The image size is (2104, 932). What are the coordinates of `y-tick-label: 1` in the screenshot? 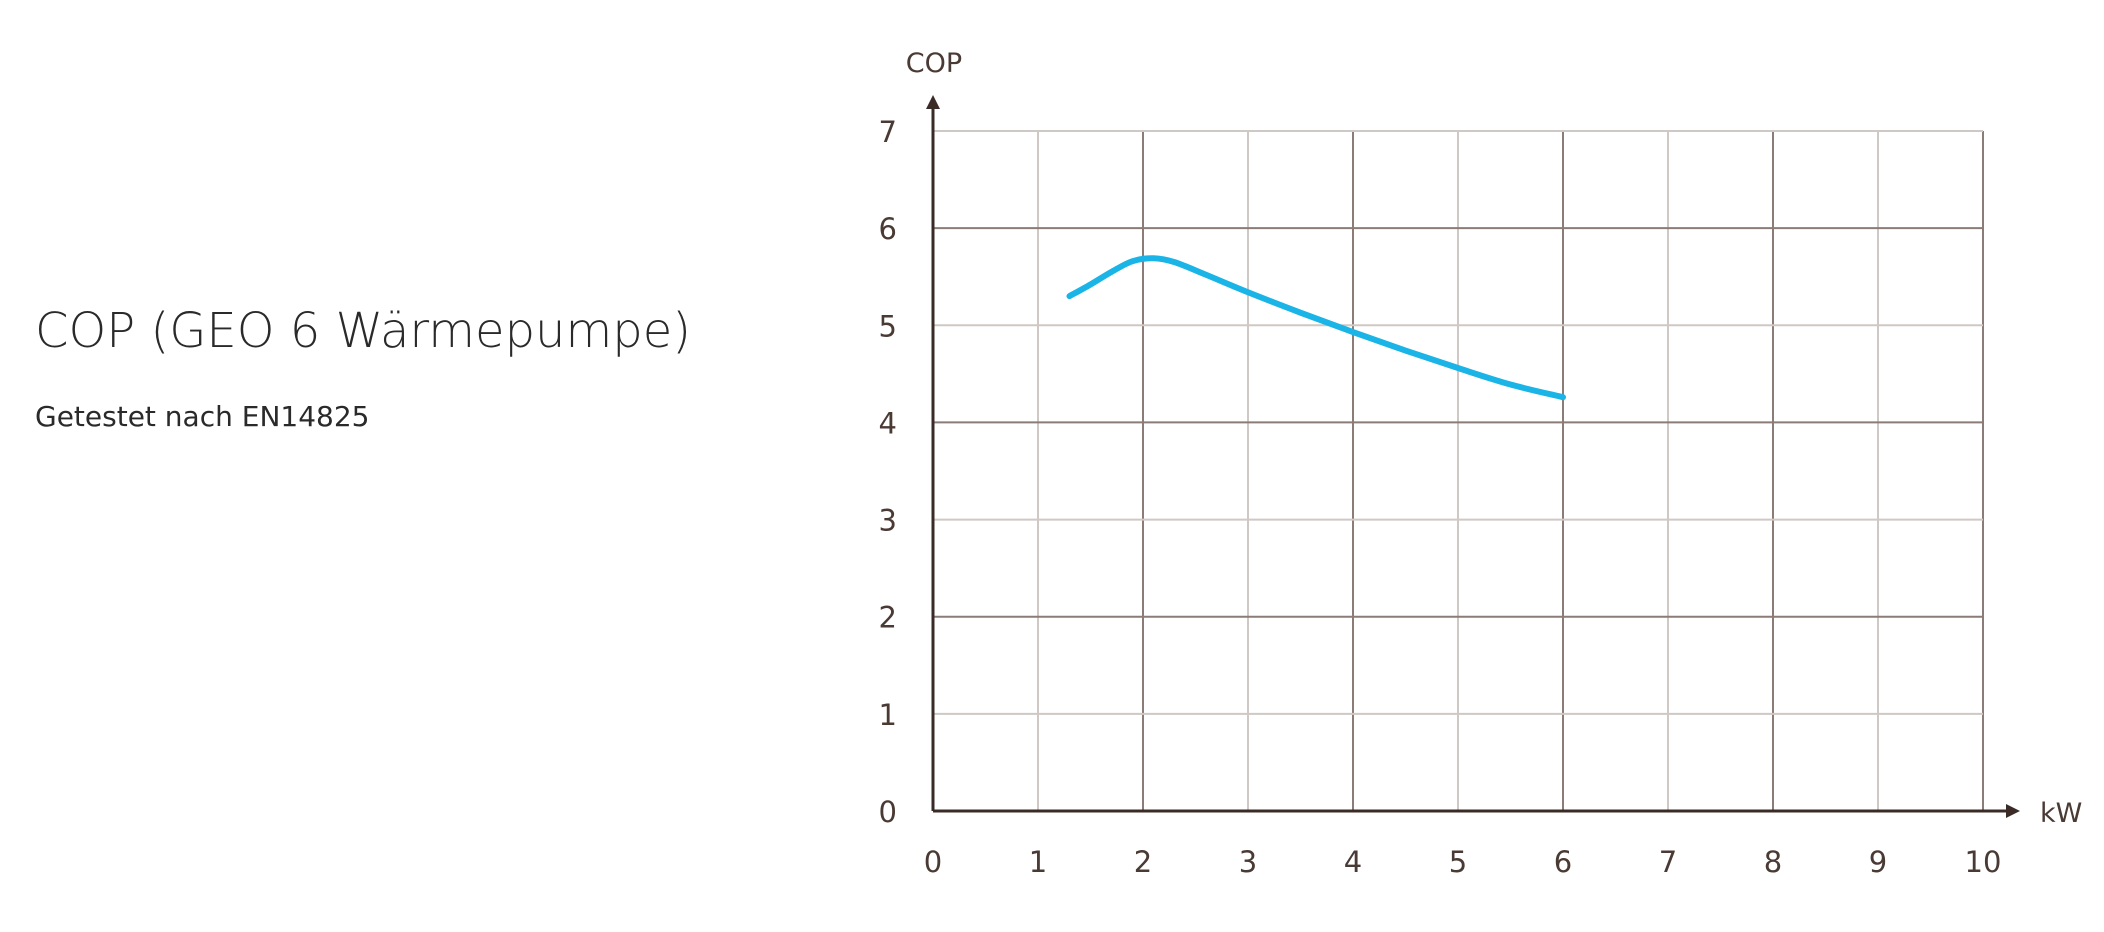 It's located at (888, 715).